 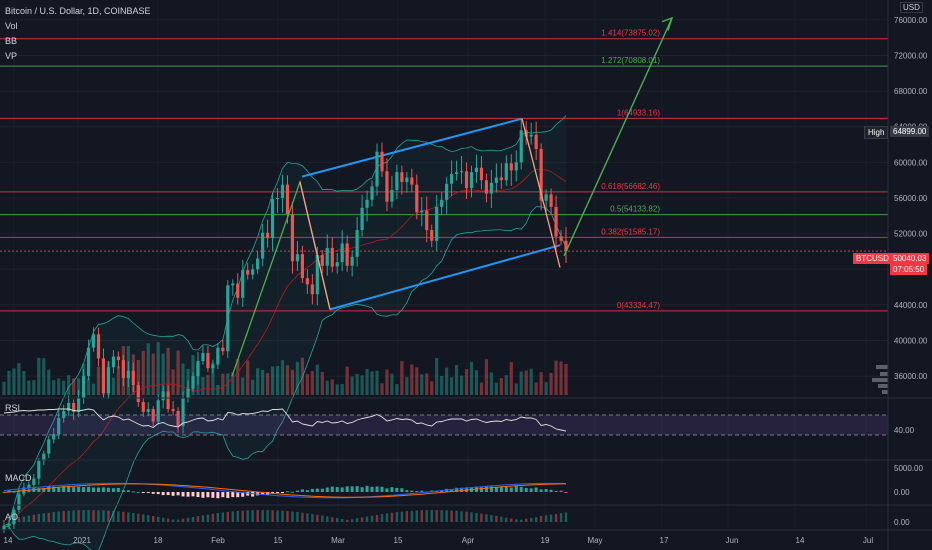 What do you see at coordinates (78, 11) in the screenshot?
I see `symbol-title: Bitcoin / U.S. Dollar, 1D, COINBASE` at bounding box center [78, 11].